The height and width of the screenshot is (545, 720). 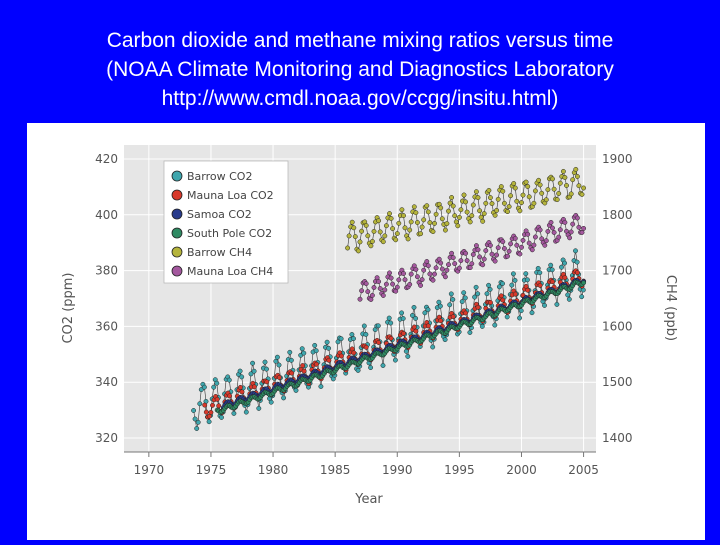 I want to click on x-tick-label: 1970, so click(x=149, y=470).